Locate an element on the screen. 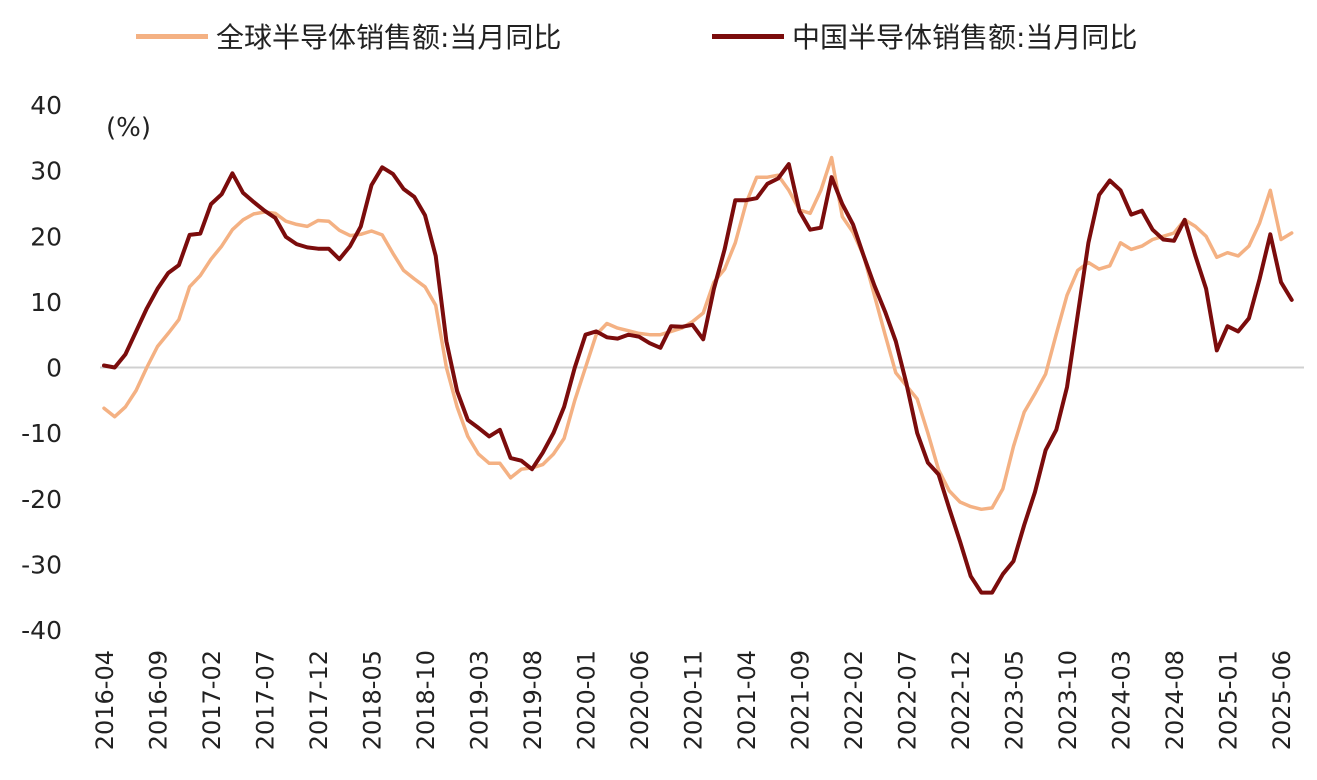  x-tick-label: 2025-01 is located at coordinates (1229, 700).